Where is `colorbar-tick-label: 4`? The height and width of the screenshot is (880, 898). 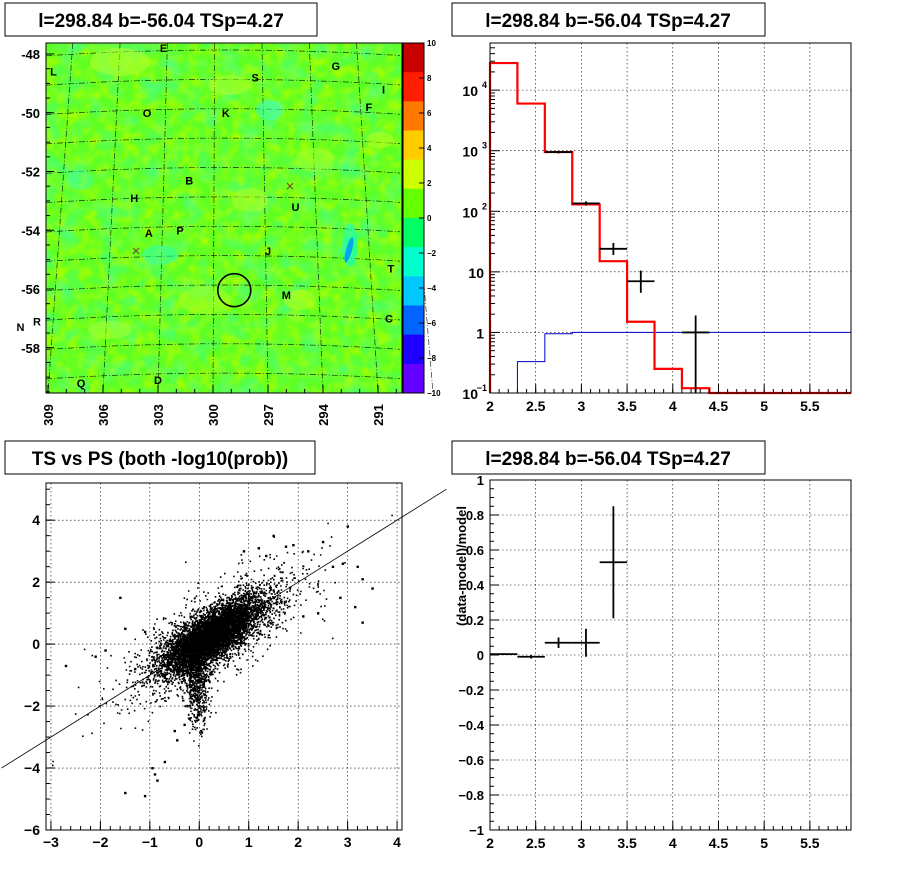 colorbar-tick-label: 4 is located at coordinates (429, 148).